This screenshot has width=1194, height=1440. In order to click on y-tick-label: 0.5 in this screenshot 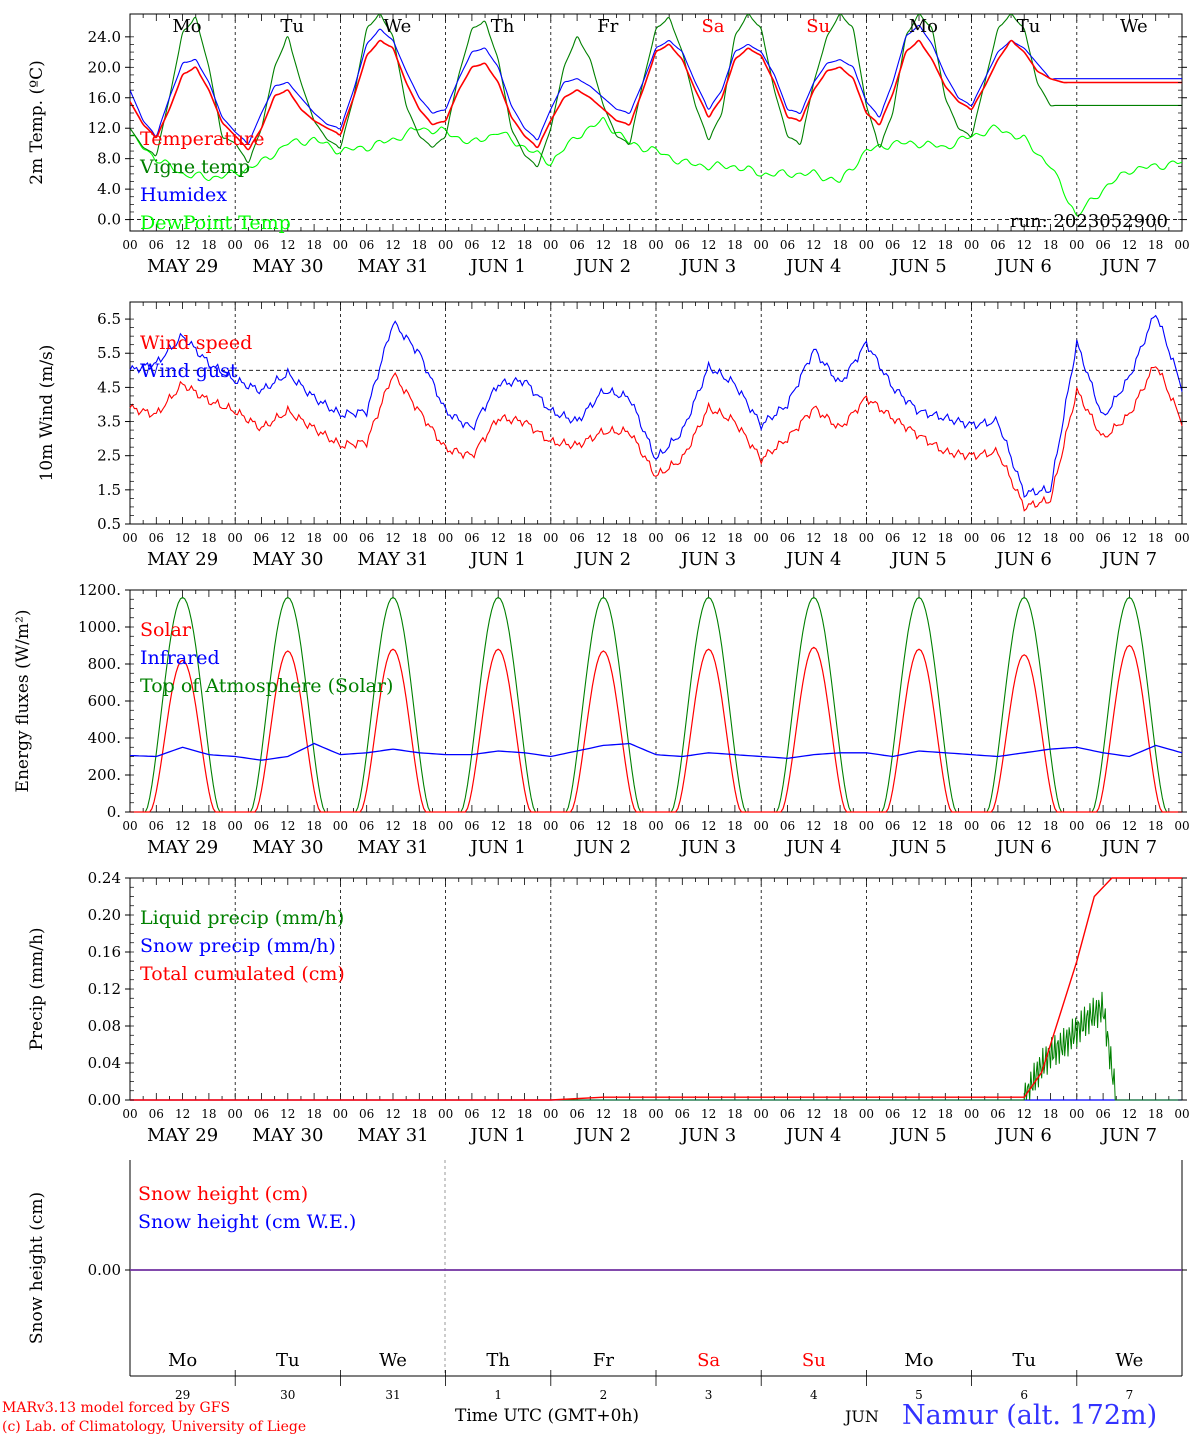, I will do `click(109, 524)`.